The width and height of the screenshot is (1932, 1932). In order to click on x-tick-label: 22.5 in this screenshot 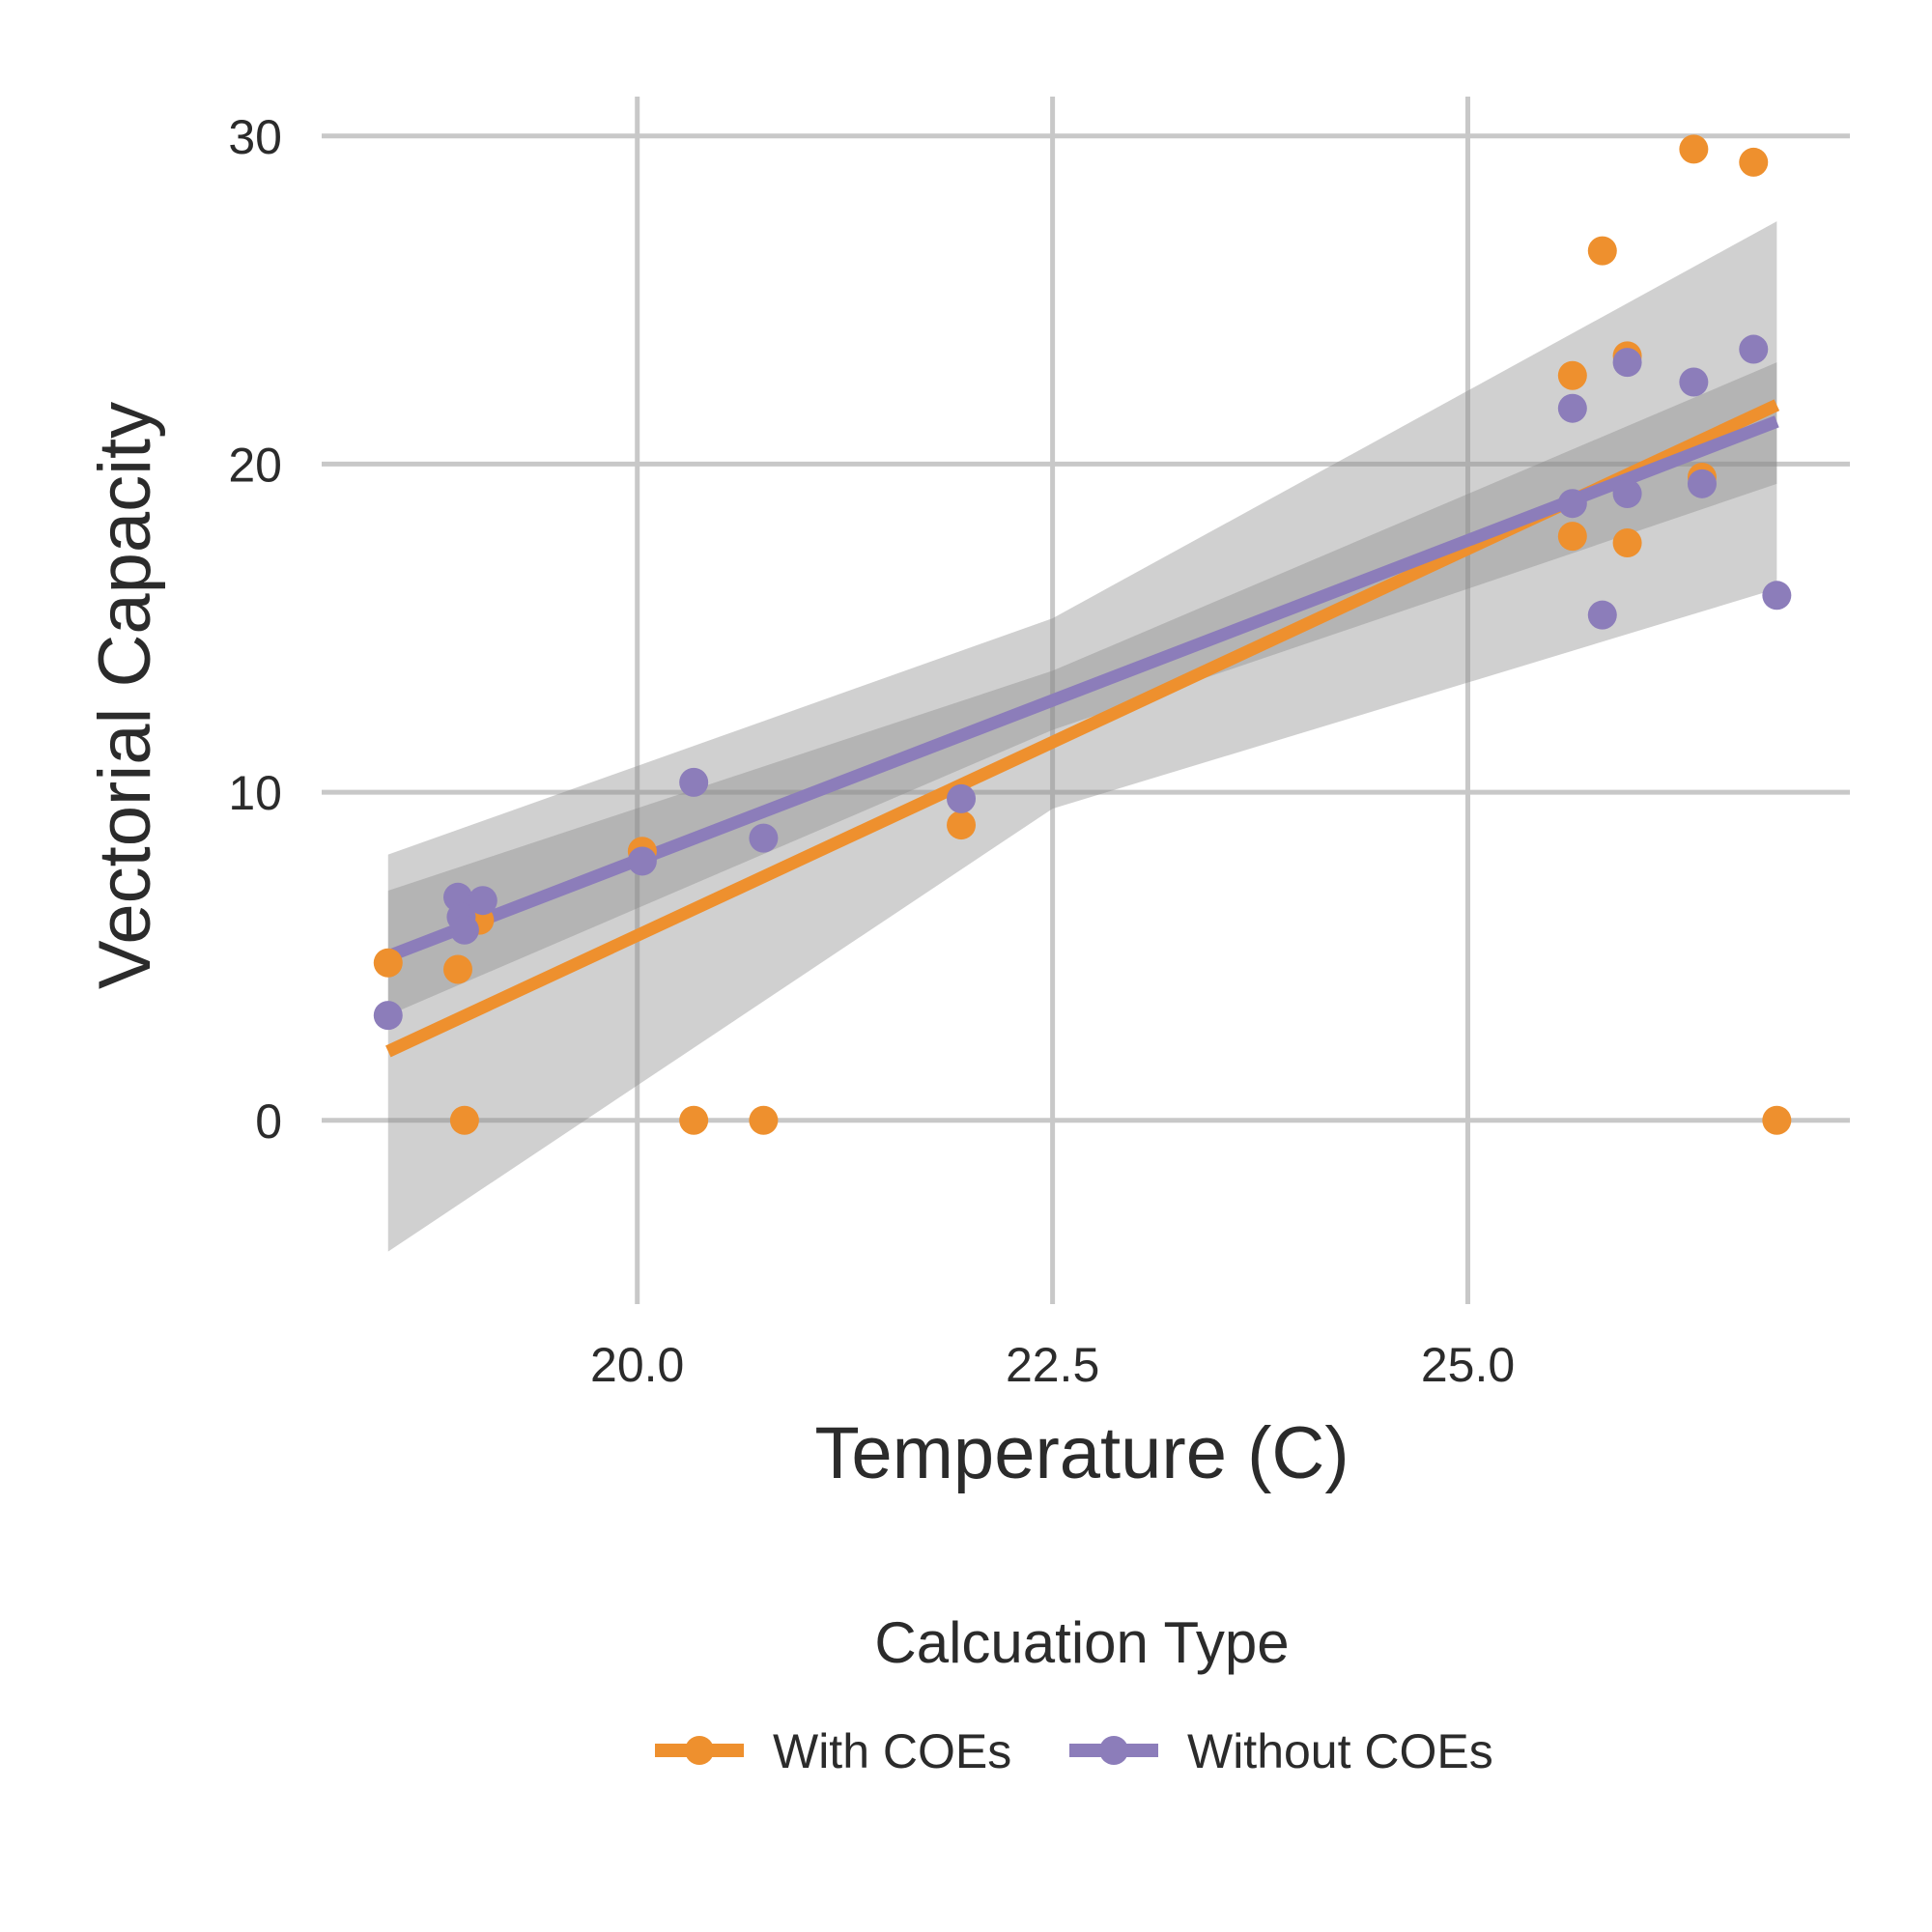, I will do `click(1052, 1365)`.